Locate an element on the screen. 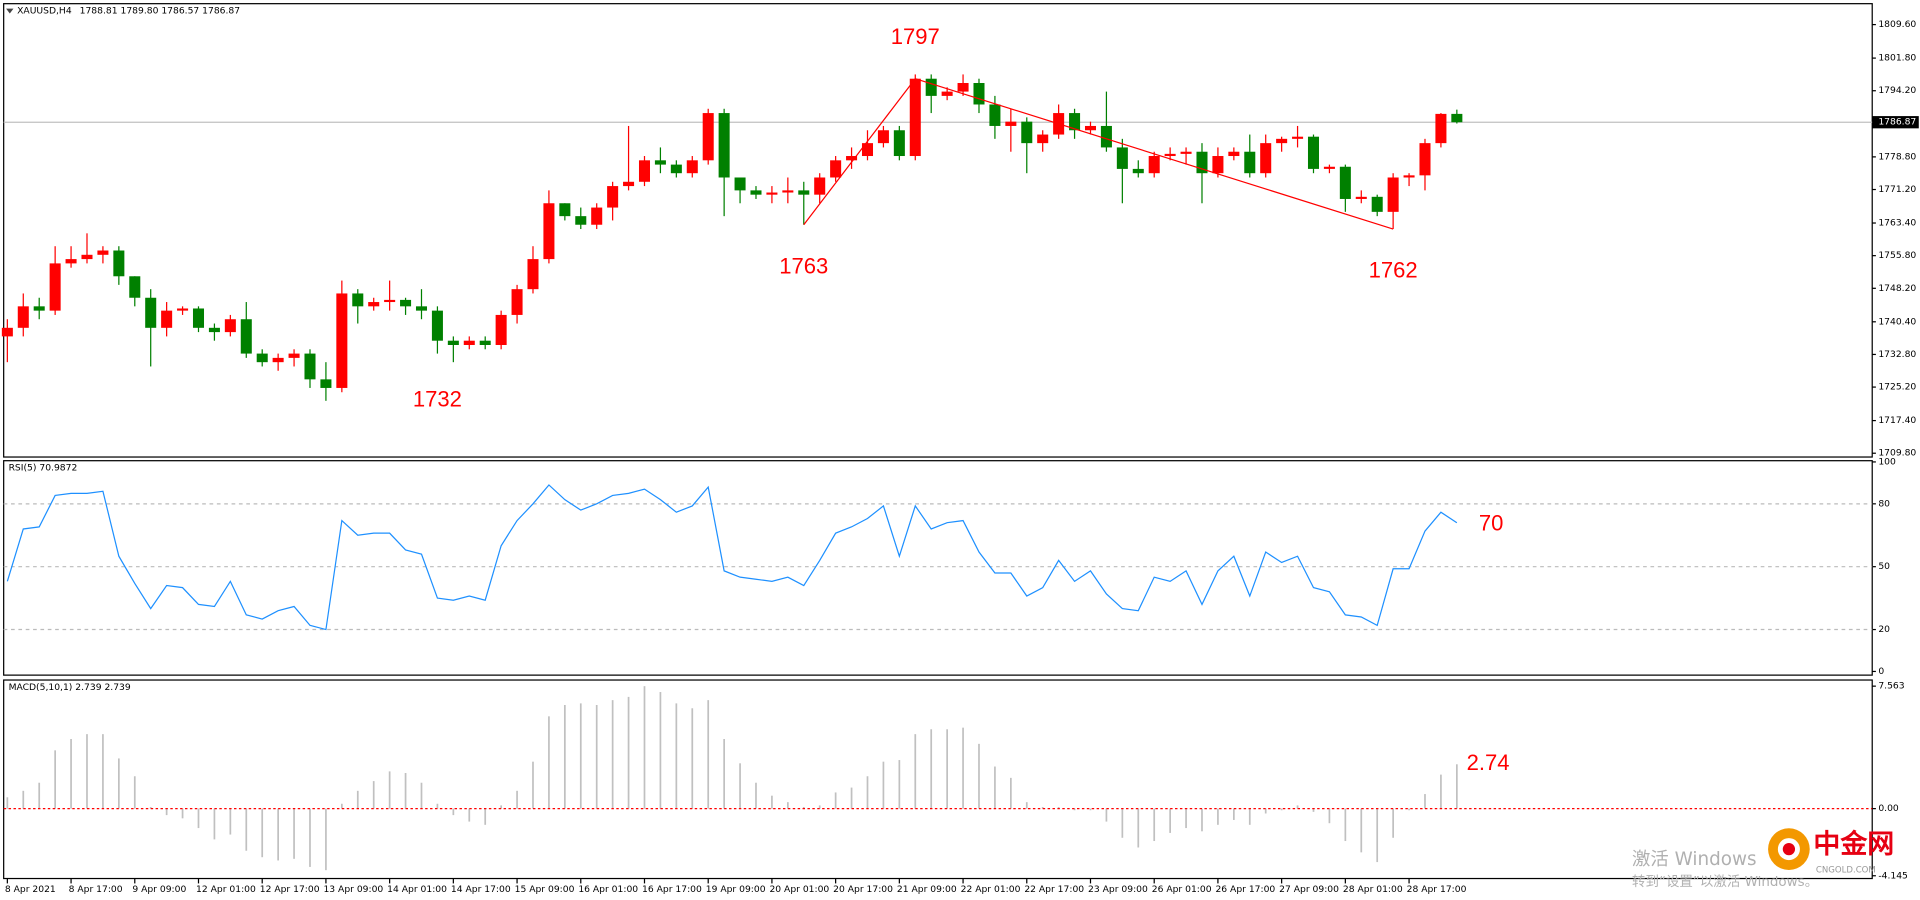 The image size is (1920, 900). x-tick-label: 13 Apr 09:00 is located at coordinates (353, 889).